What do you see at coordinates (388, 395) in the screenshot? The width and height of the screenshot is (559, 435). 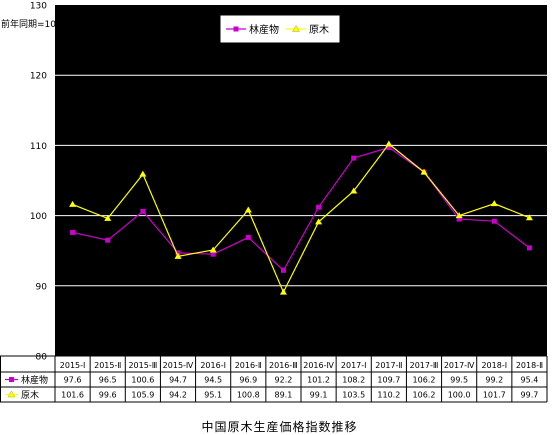 I see `data-label: 110.2` at bounding box center [388, 395].